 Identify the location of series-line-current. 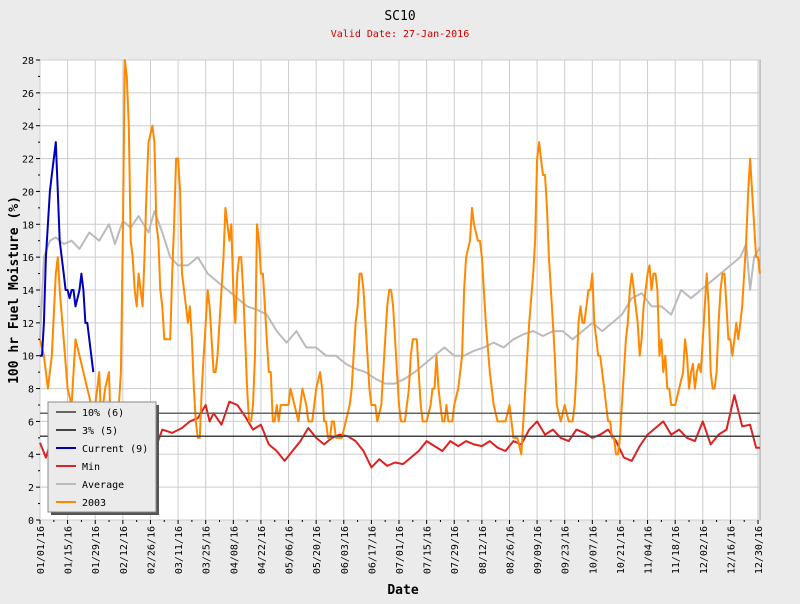
(67, 257).